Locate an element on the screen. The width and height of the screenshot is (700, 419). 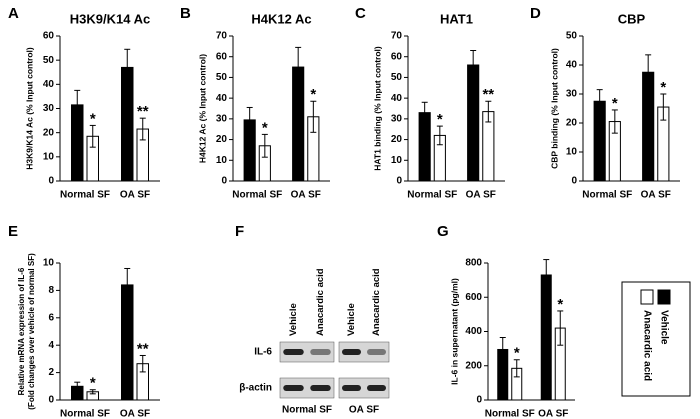
y-tick-label: 600 is located at coordinates (473, 297).